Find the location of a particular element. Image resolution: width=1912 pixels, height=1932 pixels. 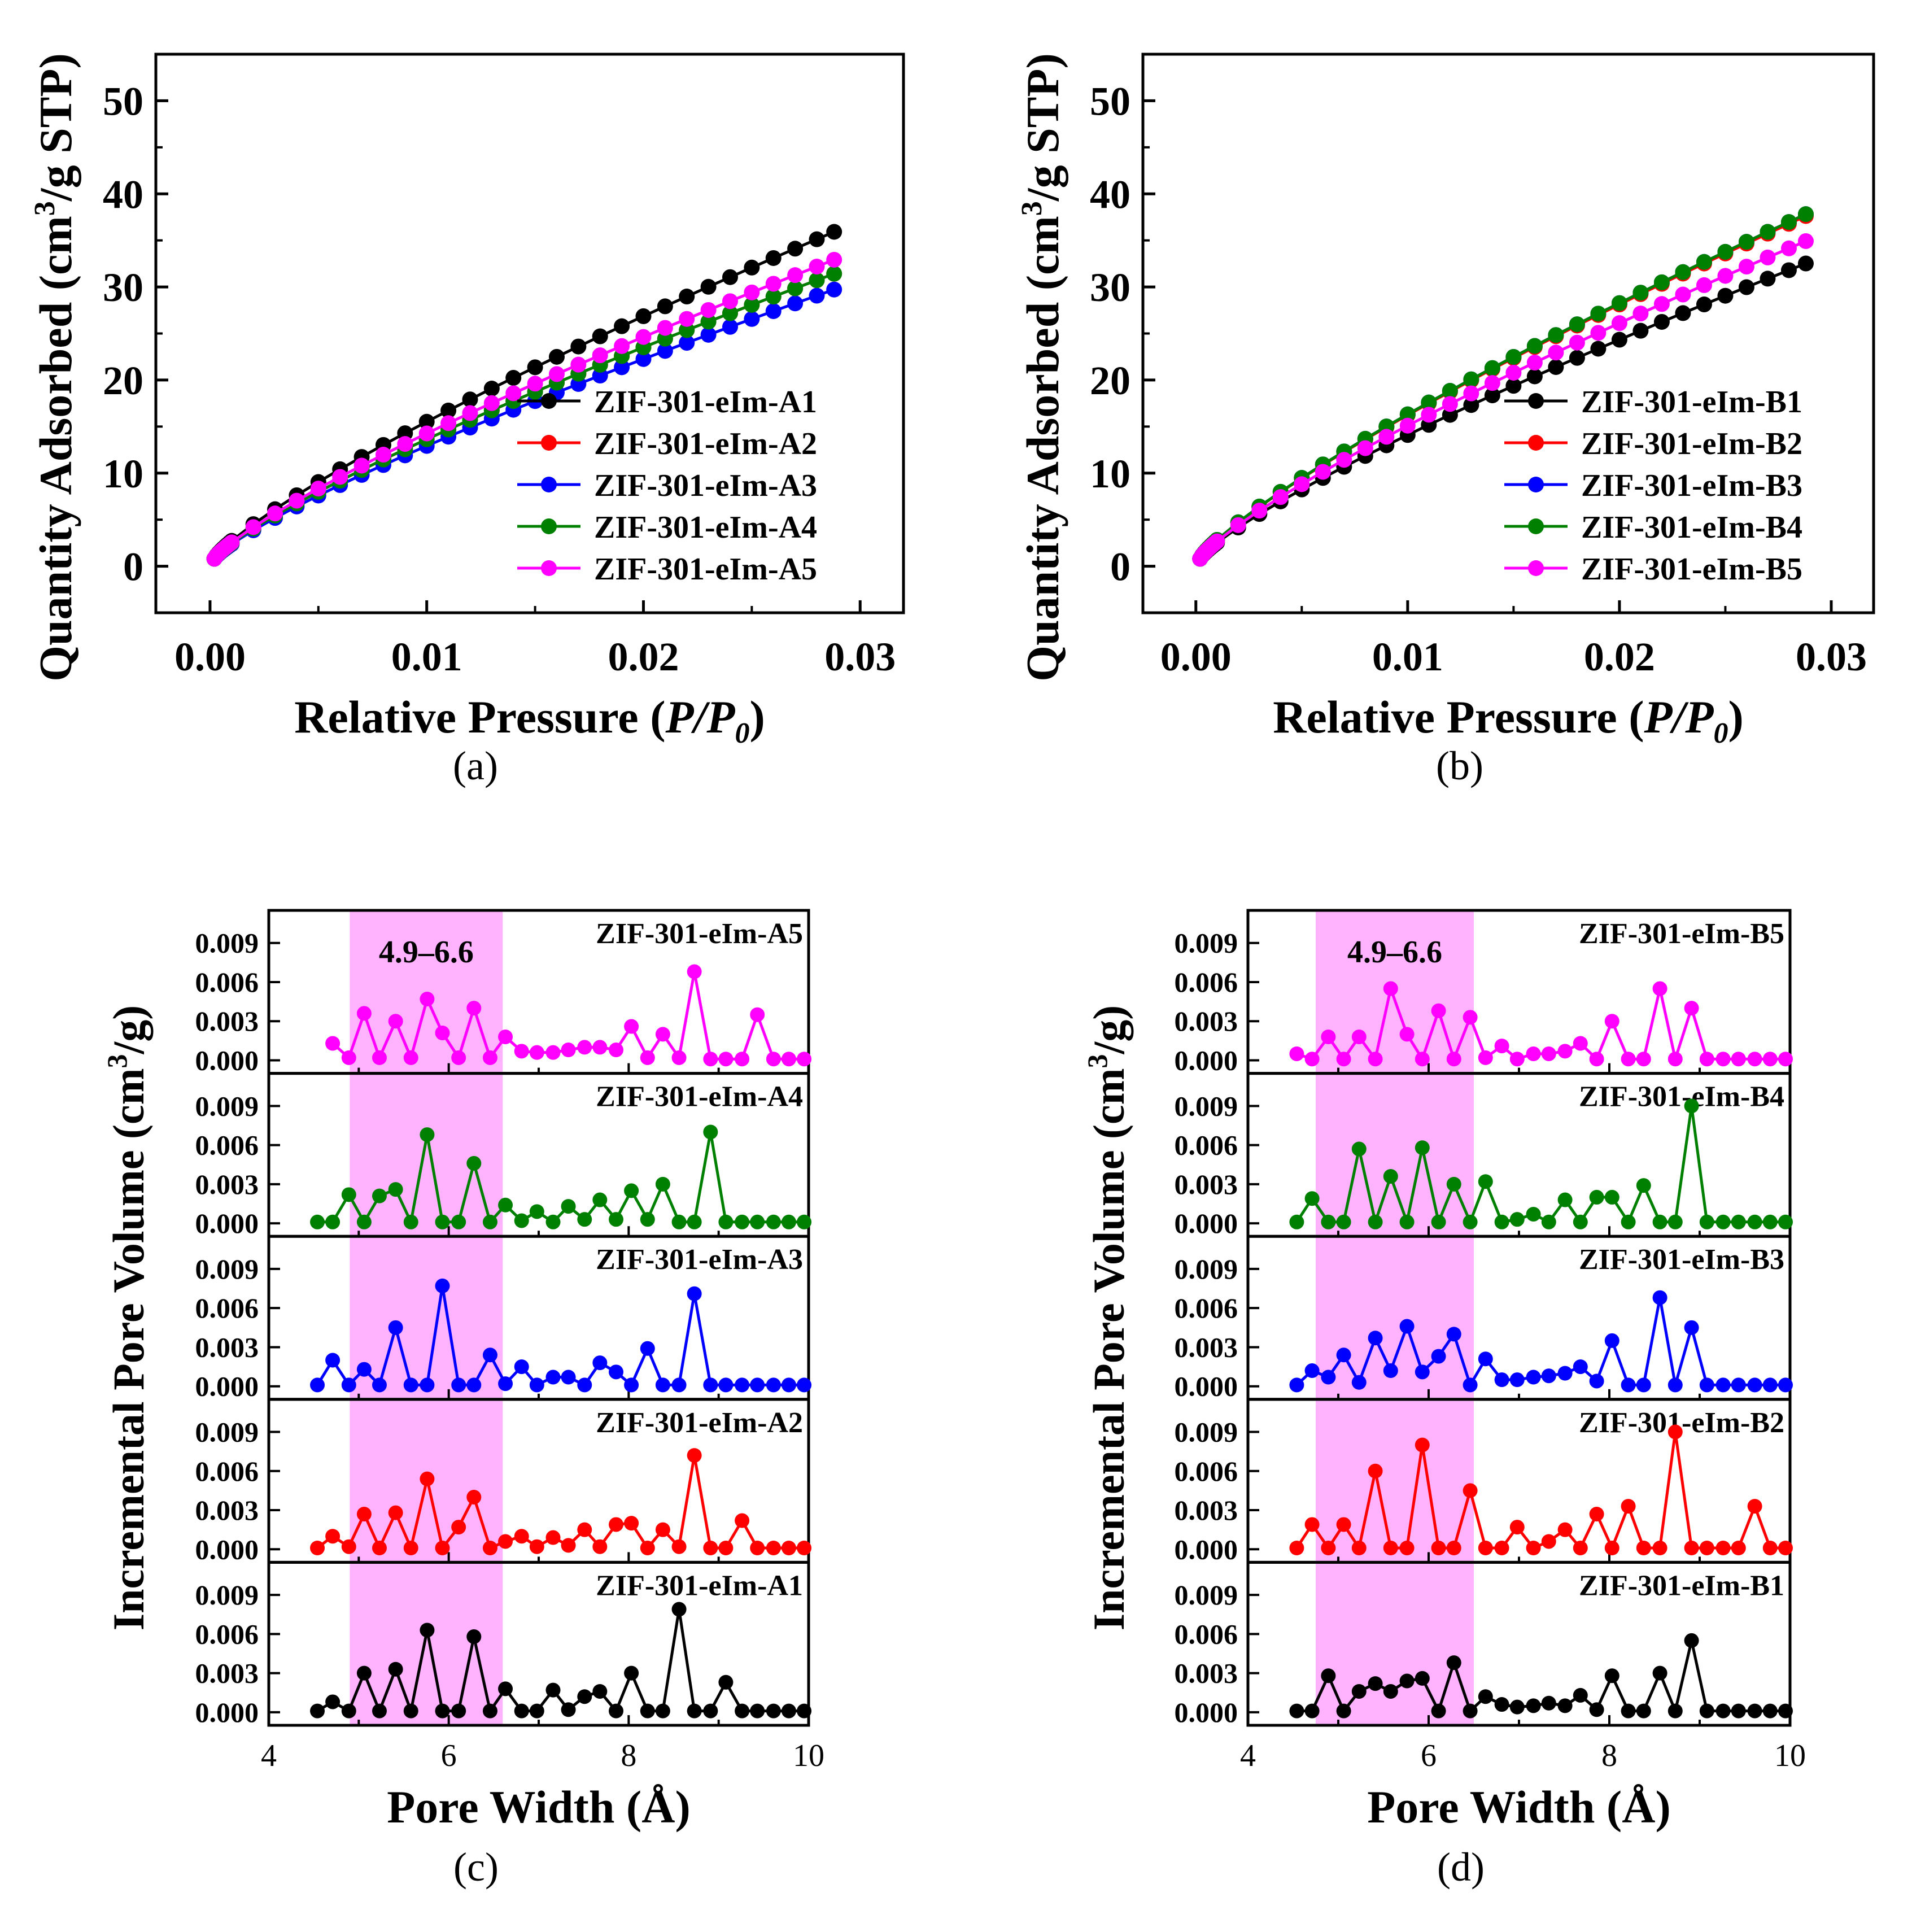

subplot-title: ZIF-301-eIm-B3 is located at coordinates (1681, 1260).